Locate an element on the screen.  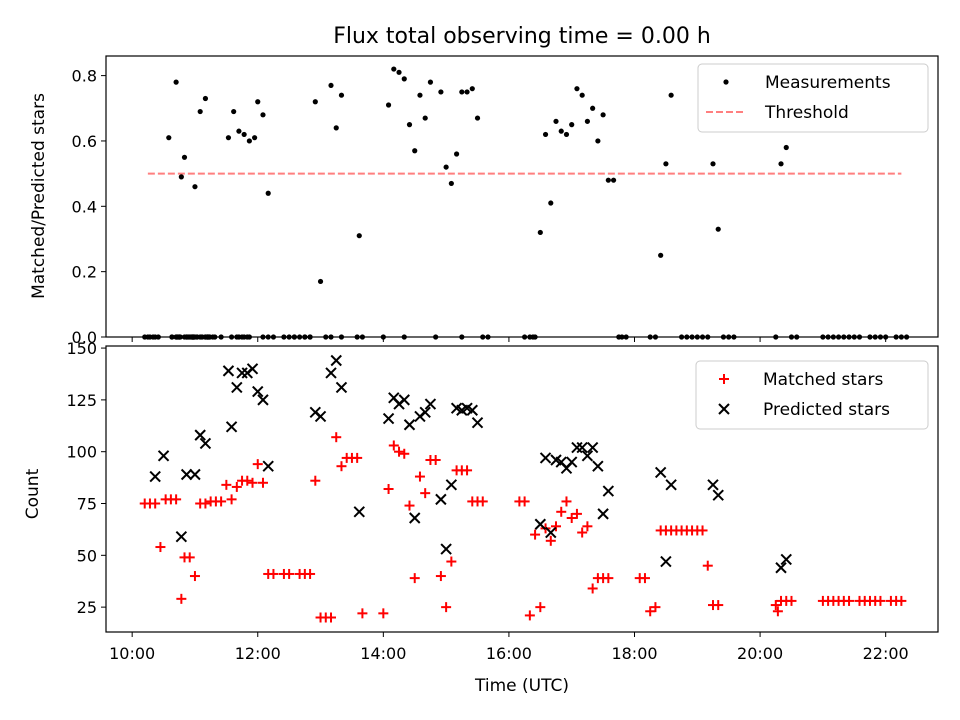
top-y-axis-label: Matched/Predicted stars is located at coordinates (39, 196).